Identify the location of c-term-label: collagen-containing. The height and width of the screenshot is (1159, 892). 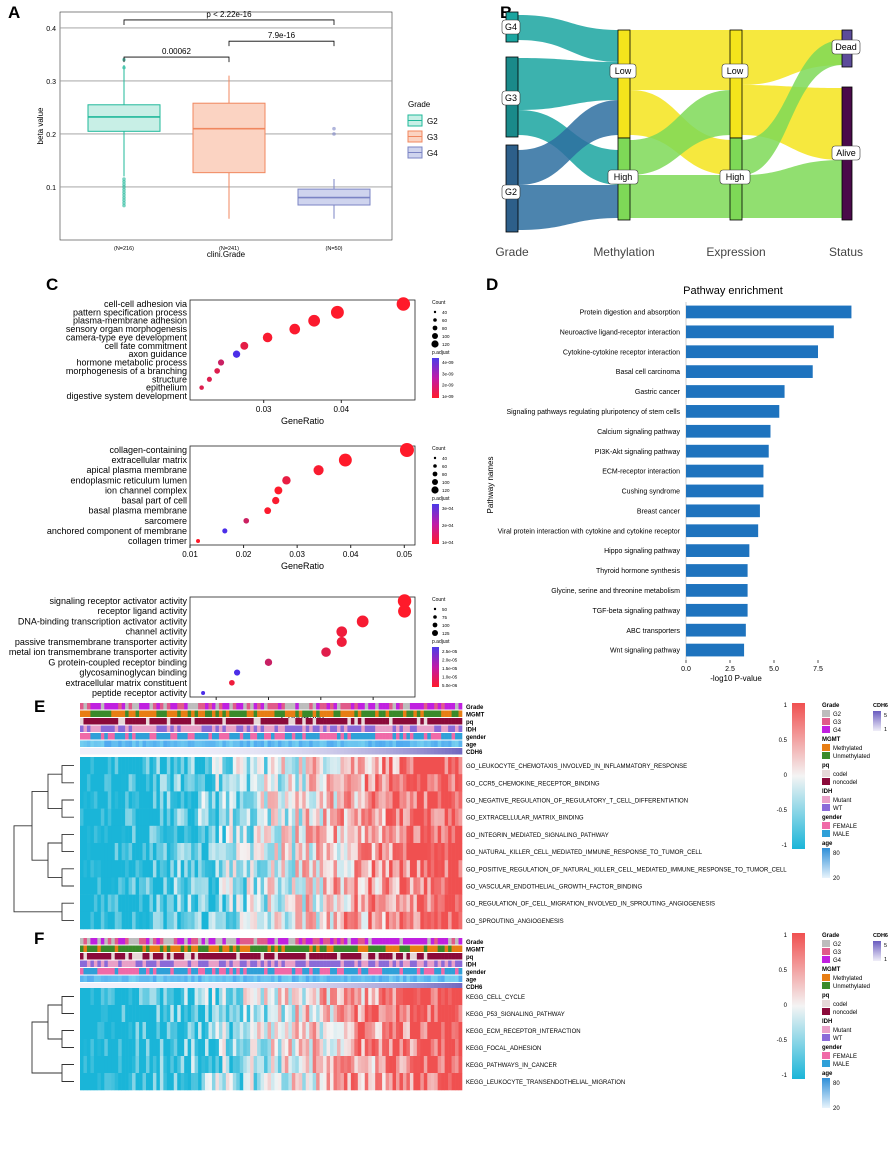
(148, 450).